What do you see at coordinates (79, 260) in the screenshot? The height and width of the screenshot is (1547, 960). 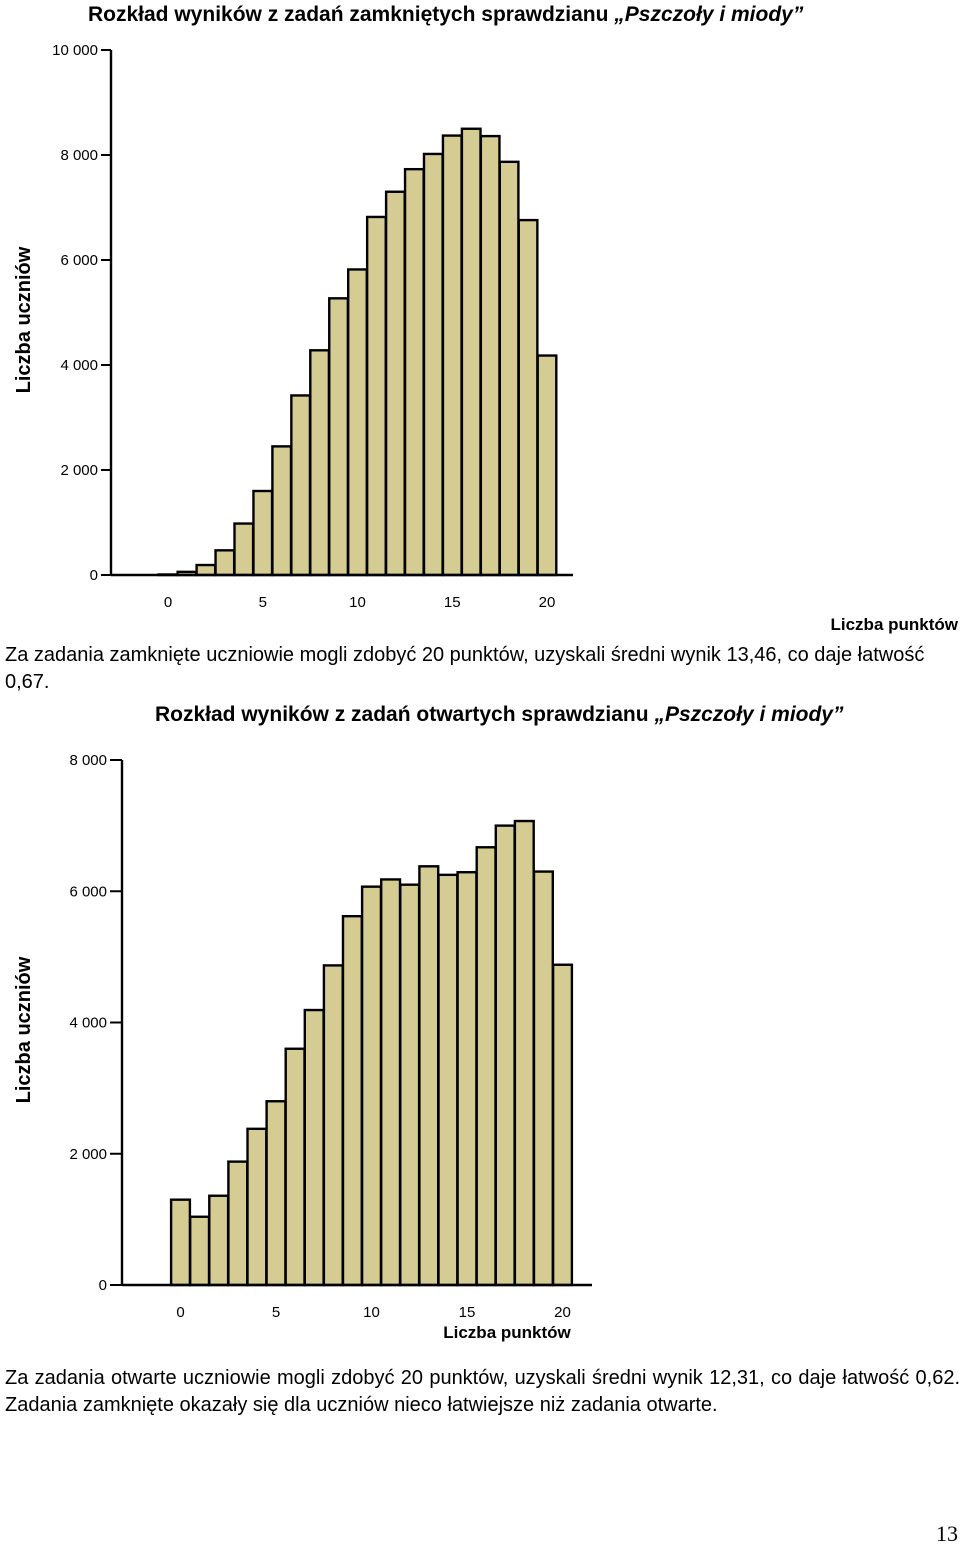 I see `chart1-y-tick-label: 6 000` at bounding box center [79, 260].